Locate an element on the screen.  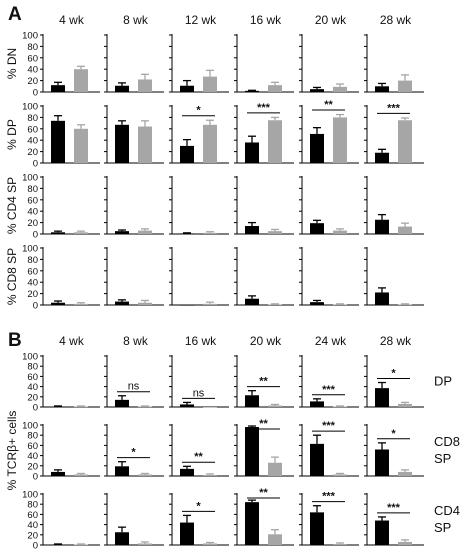
subplot-4-1: ns 8 wk is located at coordinates (134, 371).